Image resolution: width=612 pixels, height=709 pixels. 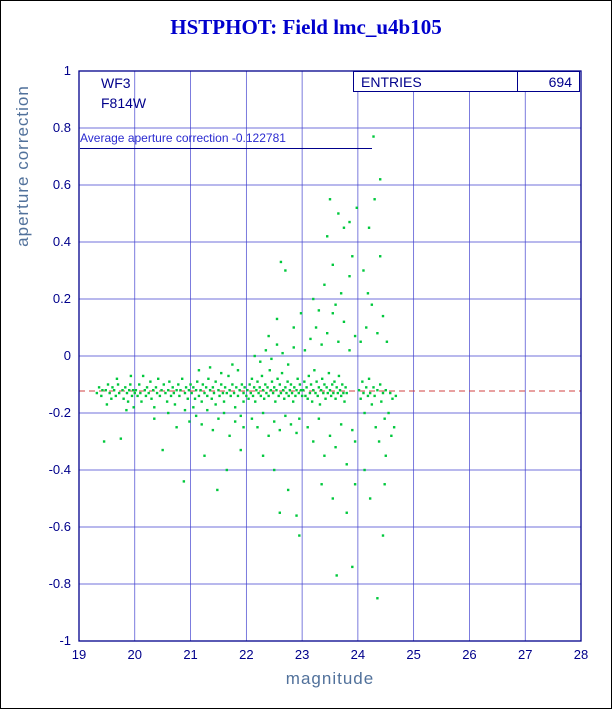 I want to click on y-tick-label: 0.8, so click(x=61, y=127).